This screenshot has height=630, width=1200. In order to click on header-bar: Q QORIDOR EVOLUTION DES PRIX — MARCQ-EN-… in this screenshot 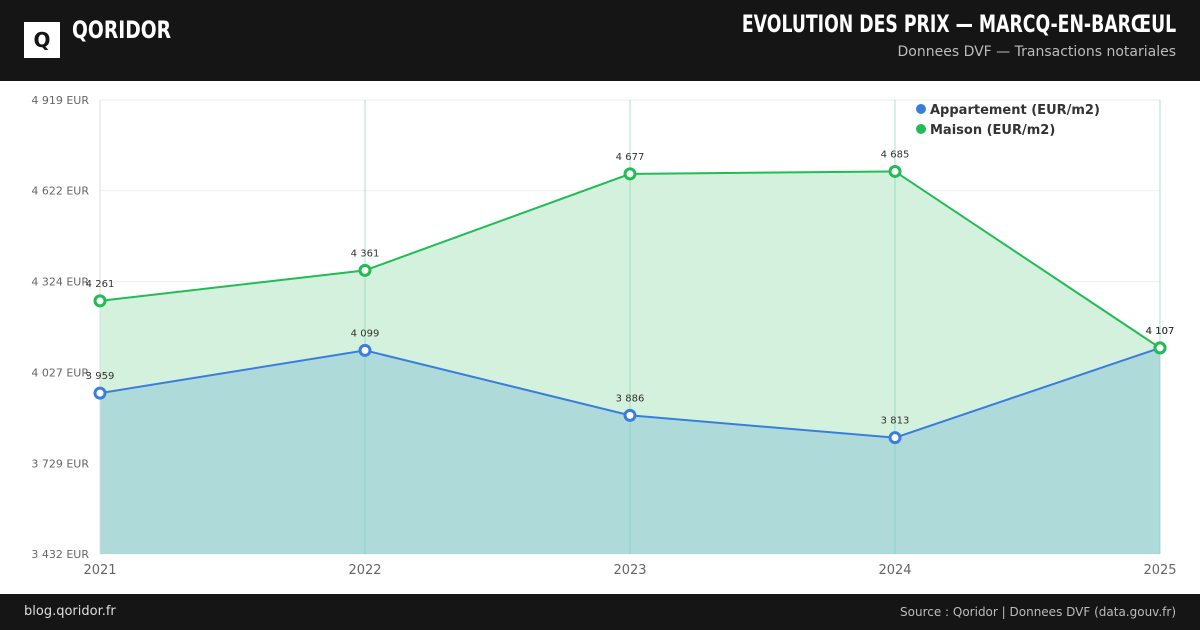, I will do `click(600, 40)`.